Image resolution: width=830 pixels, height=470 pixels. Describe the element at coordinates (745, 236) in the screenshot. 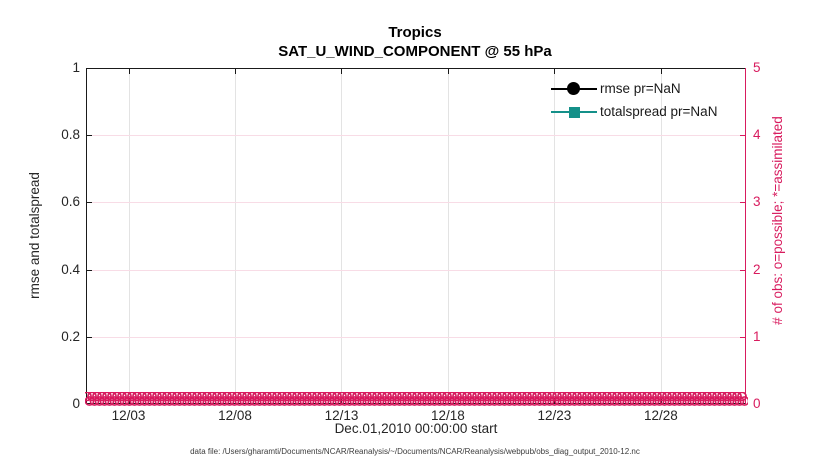

I see `axis-right` at that location.